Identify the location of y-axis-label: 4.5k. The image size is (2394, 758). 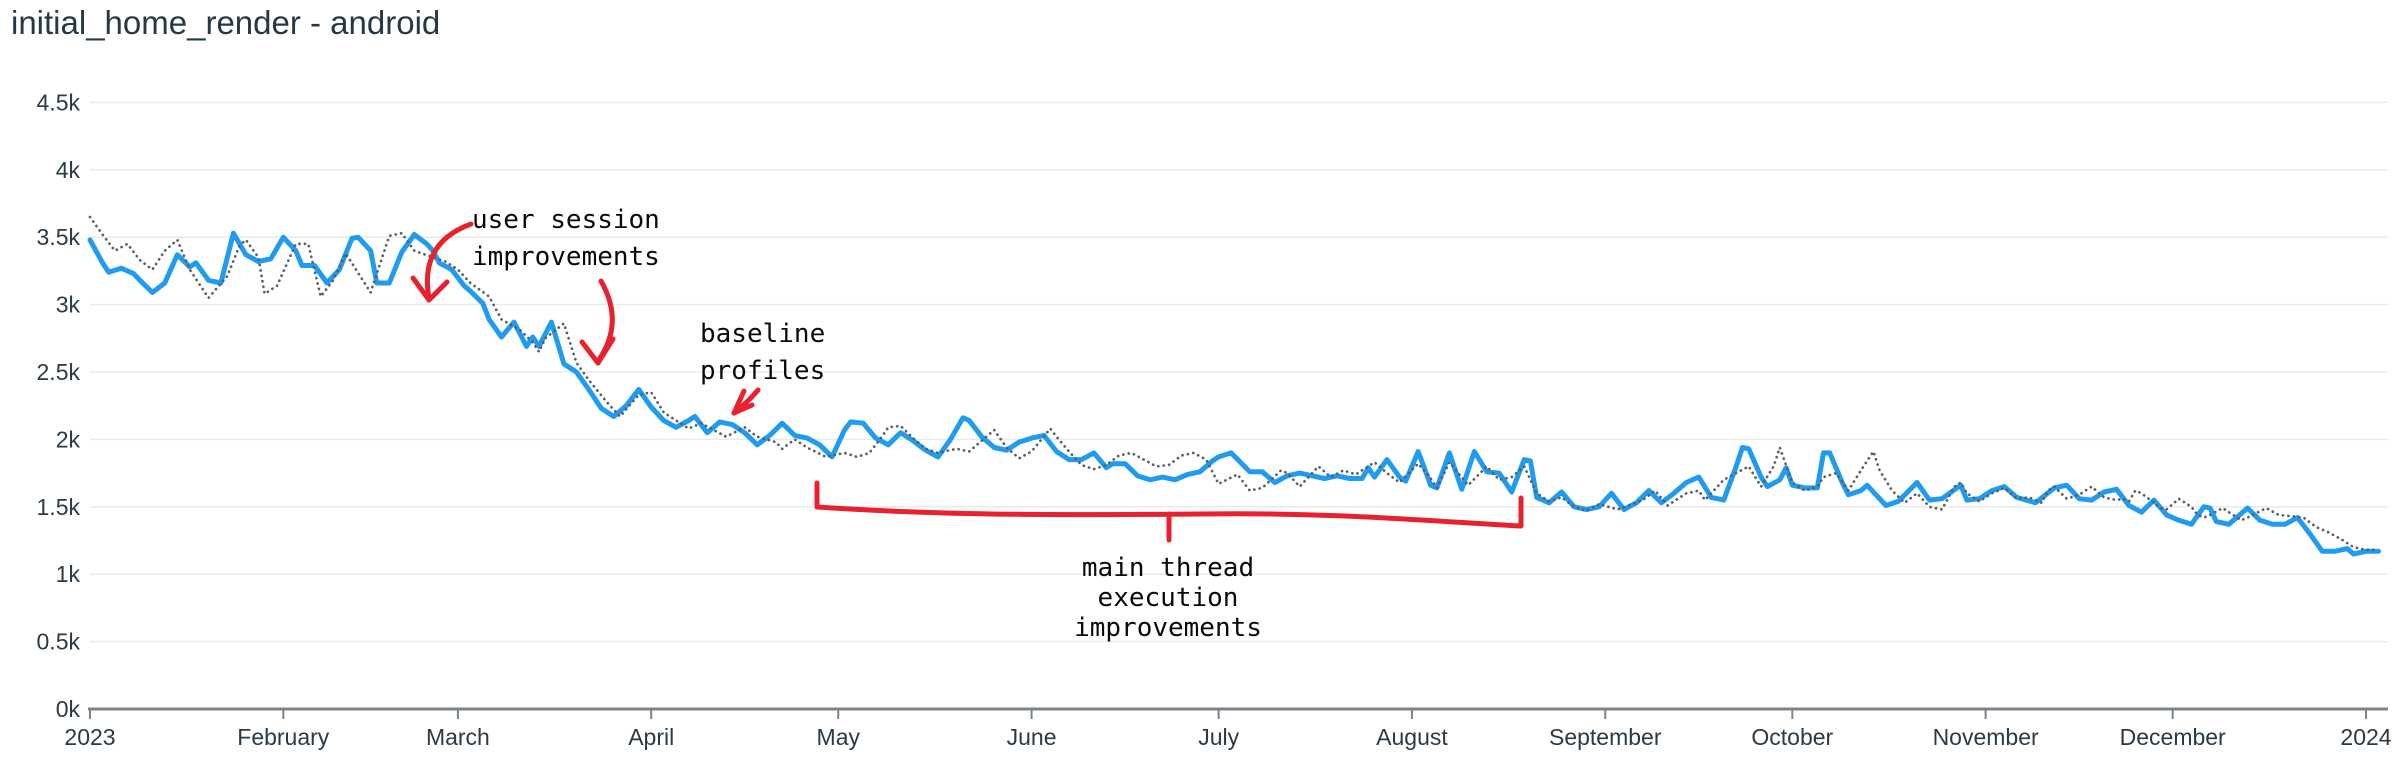
(59, 102).